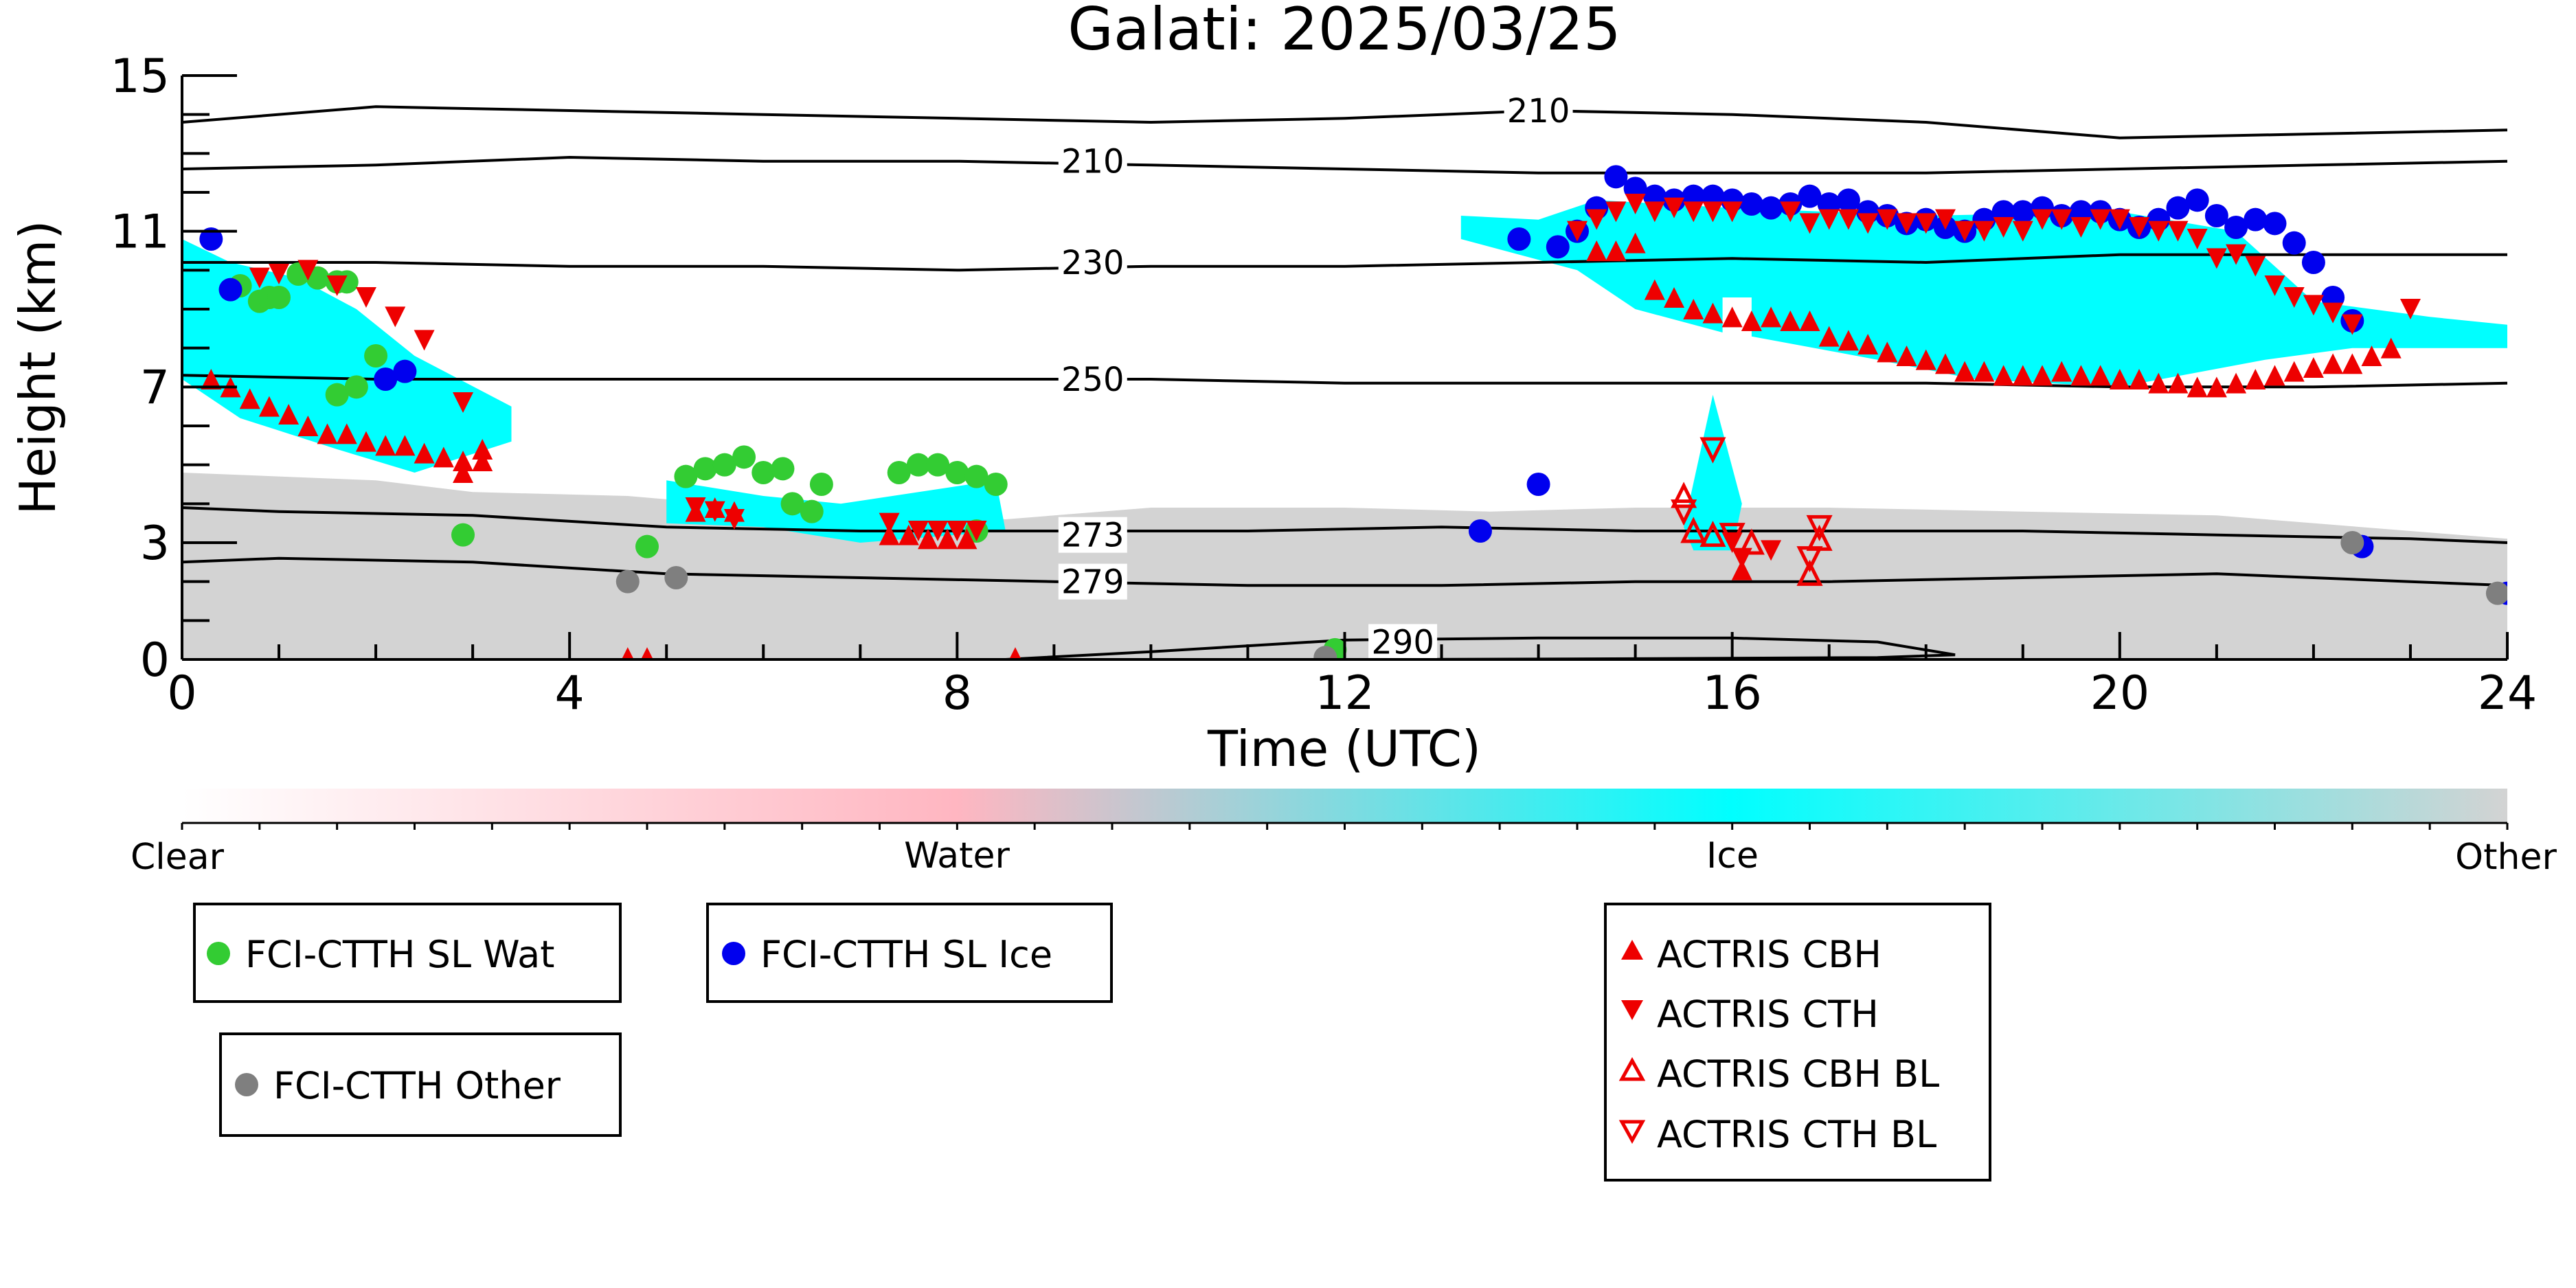 The height and width of the screenshot is (1288, 2576). What do you see at coordinates (1093, 263) in the screenshot?
I see `contour-label-230-2: 230` at bounding box center [1093, 263].